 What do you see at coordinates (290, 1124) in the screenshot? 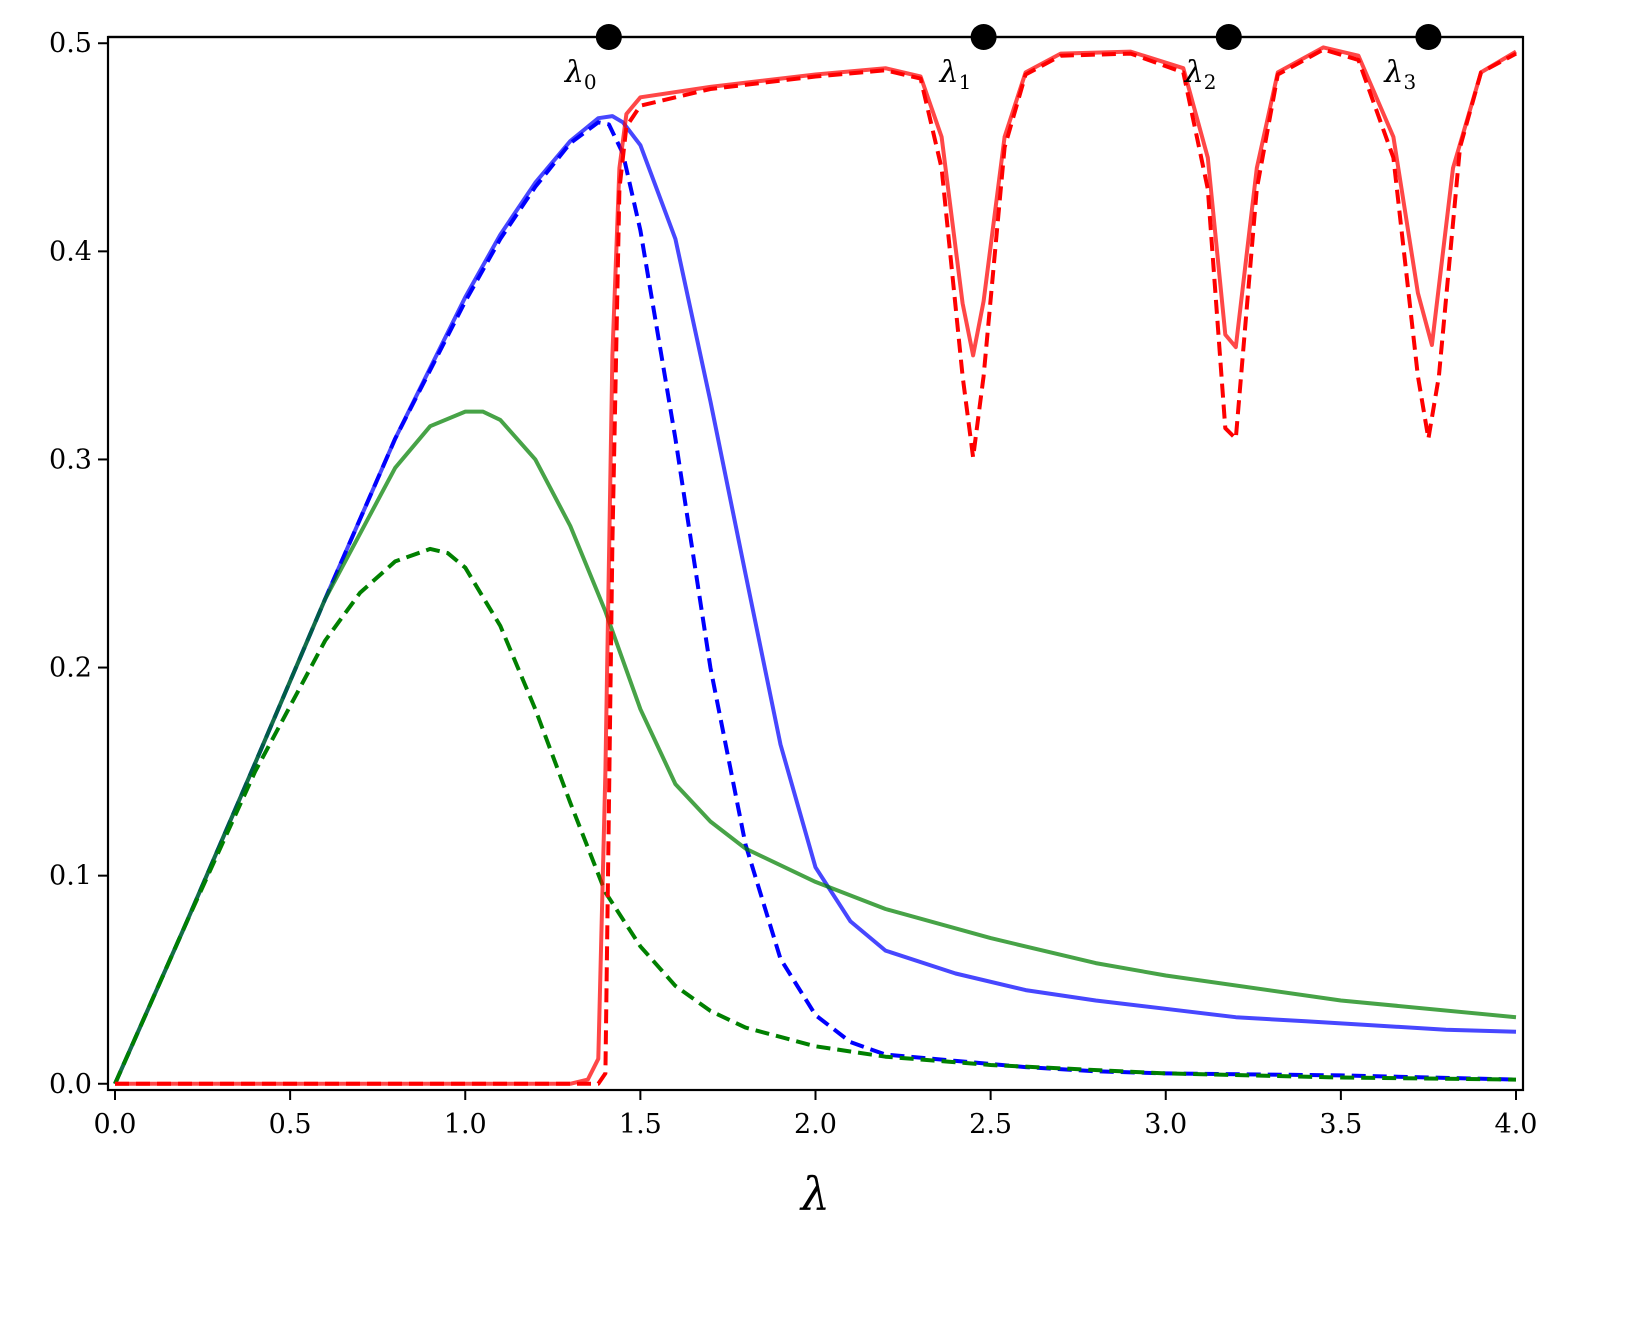
I see `x-tick-label: 0.5` at bounding box center [290, 1124].